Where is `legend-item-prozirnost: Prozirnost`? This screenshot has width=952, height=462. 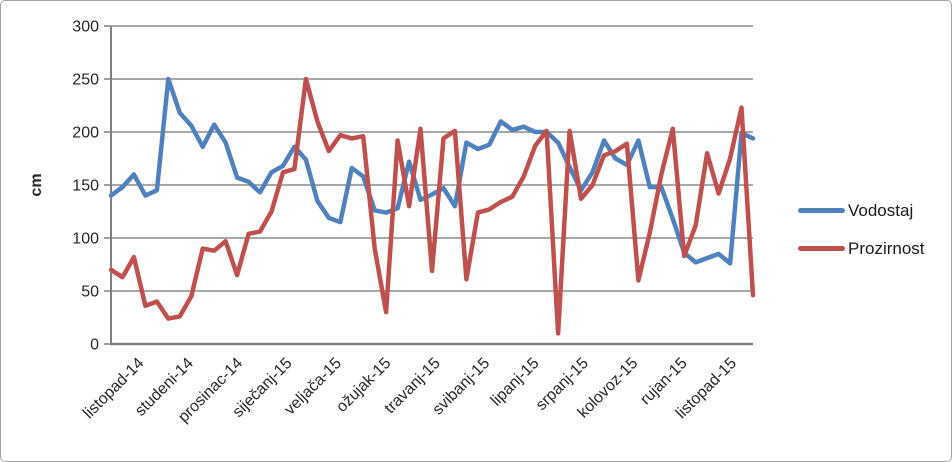
legend-item-prozirnost: Prozirnost is located at coordinates (861, 248).